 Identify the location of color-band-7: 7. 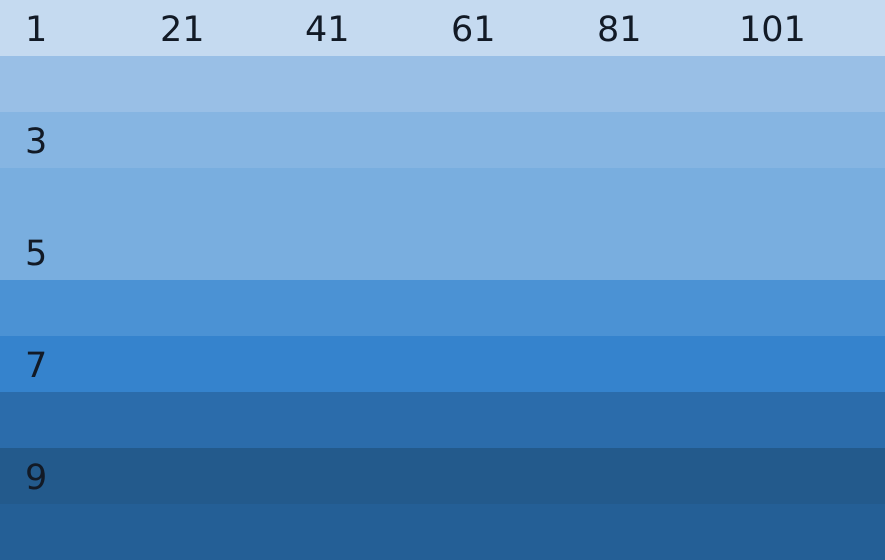
(442, 364).